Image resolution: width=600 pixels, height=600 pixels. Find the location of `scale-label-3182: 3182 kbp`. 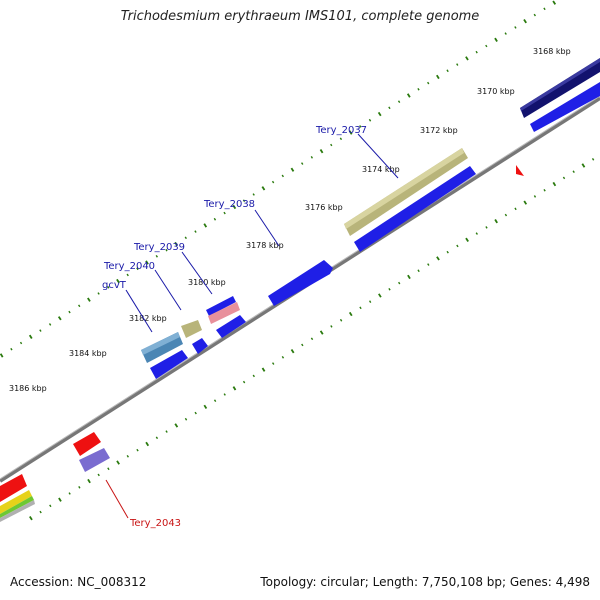

scale-label-3182: 3182 kbp is located at coordinates (148, 318).